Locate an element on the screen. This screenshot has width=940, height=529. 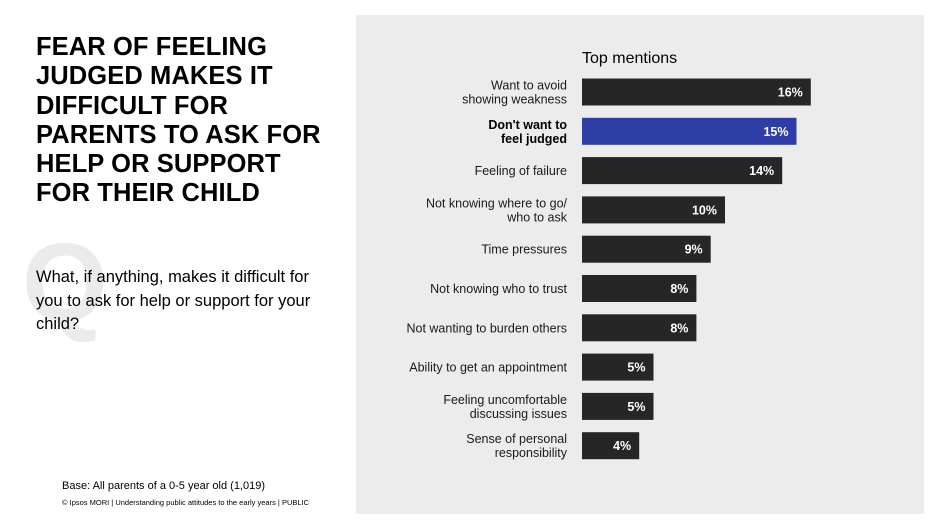
data-label: 10% is located at coordinates (704, 210).